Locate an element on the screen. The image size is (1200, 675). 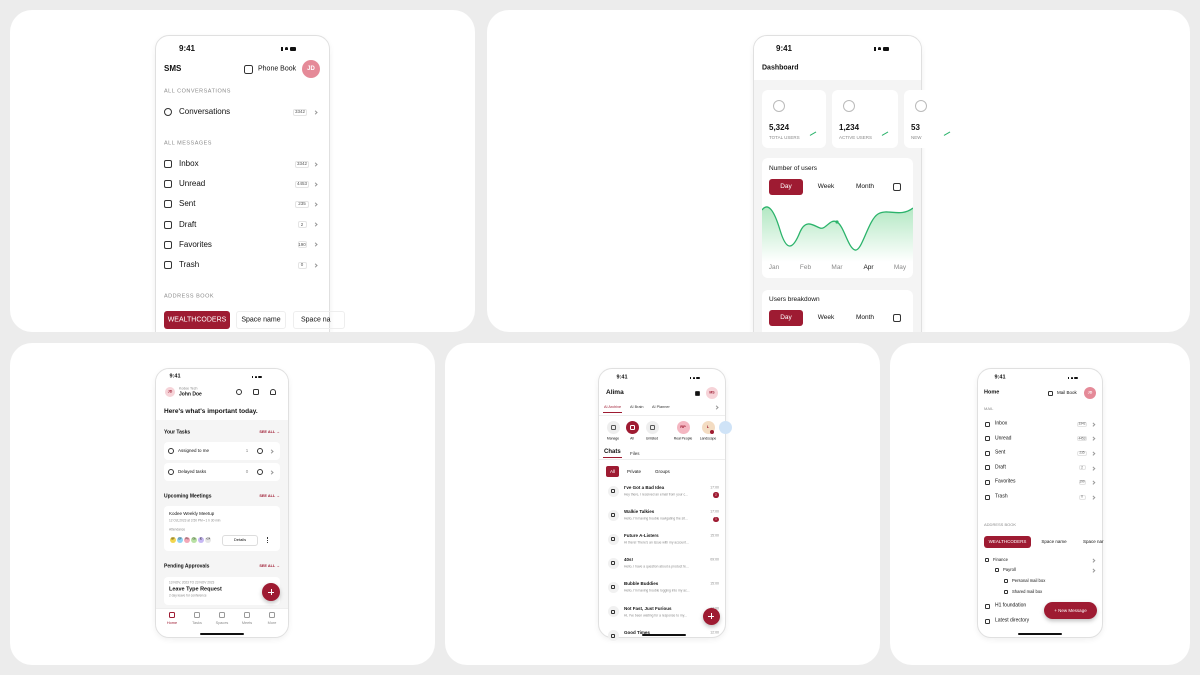
filter-initials: L is located at coordinates (708, 426).